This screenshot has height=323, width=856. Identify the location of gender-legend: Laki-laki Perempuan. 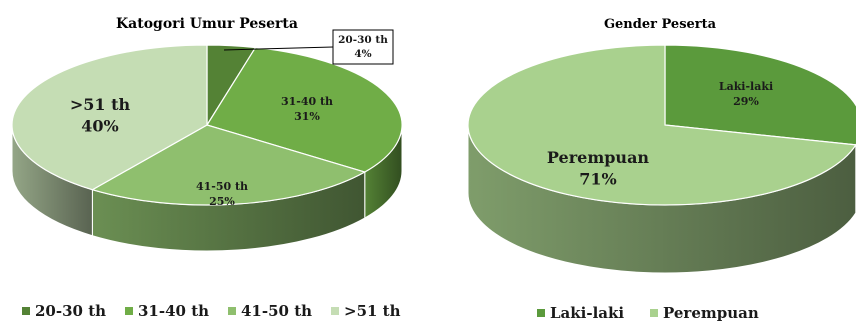
(648, 313).